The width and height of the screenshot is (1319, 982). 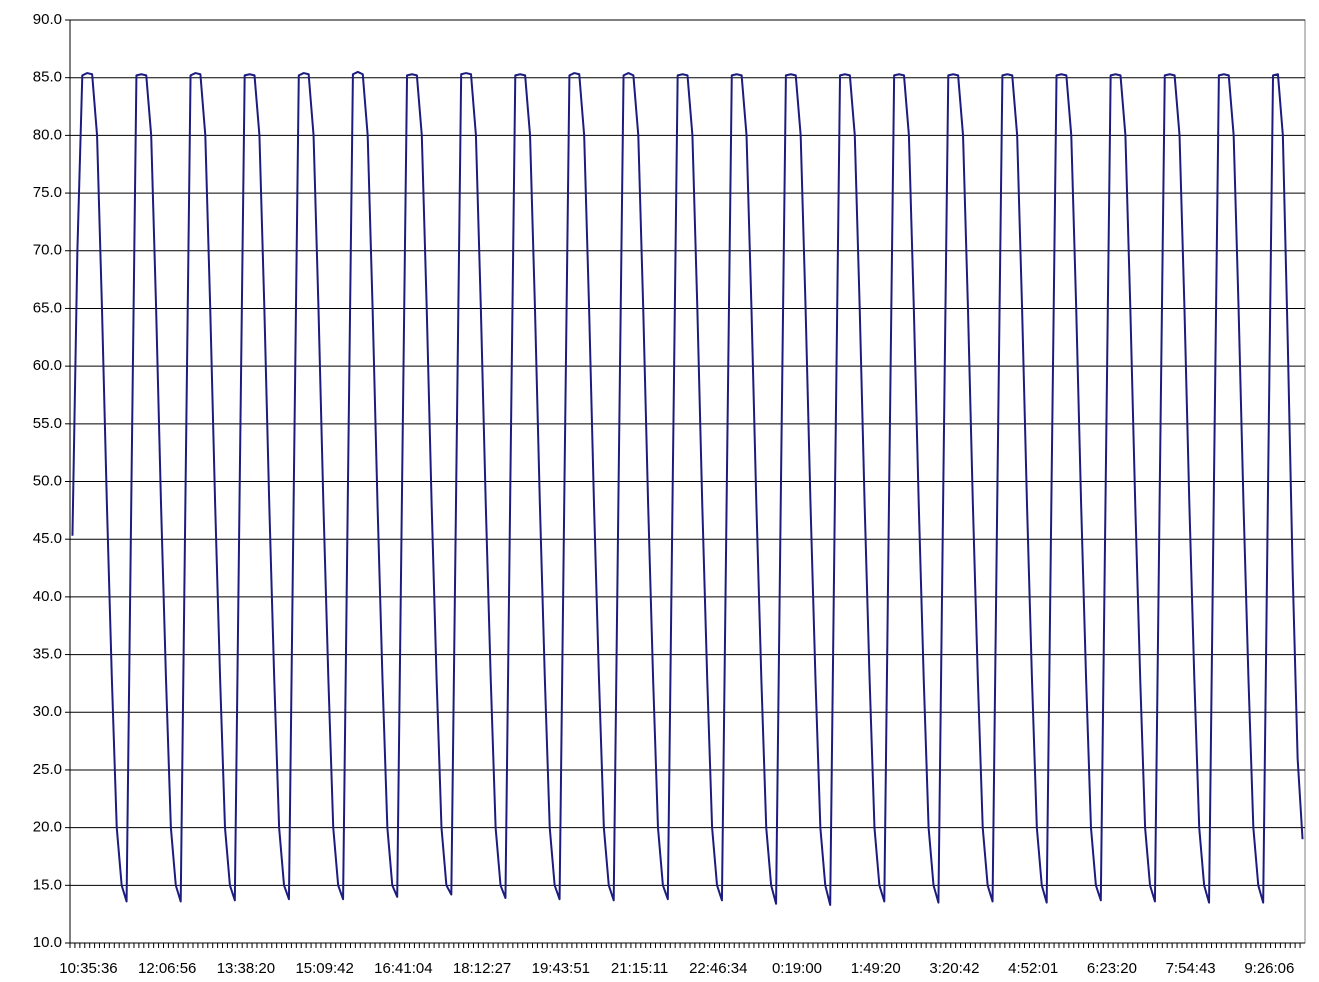 What do you see at coordinates (47, 884) in the screenshot?
I see `y-tick-label: 15.0` at bounding box center [47, 884].